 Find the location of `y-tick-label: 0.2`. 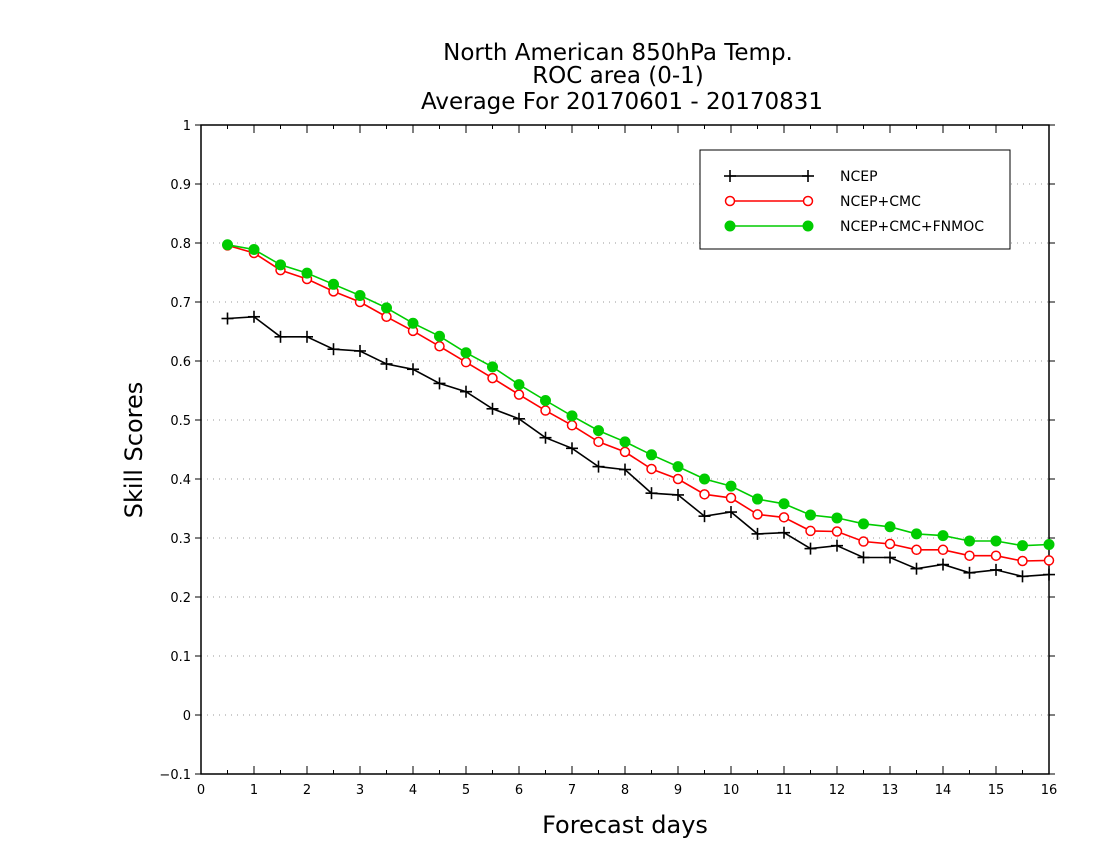

y-tick-label: 0.2 is located at coordinates (180, 598).